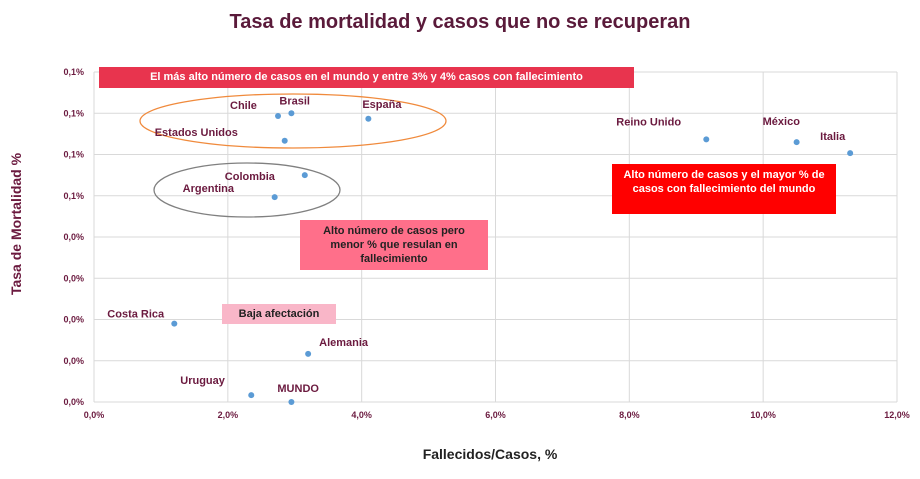  I want to click on x-axis-ticks: 0,0% 2,0% 4,0% 6,0% 8,0% 10,0% 12,0%, so click(497, 415).